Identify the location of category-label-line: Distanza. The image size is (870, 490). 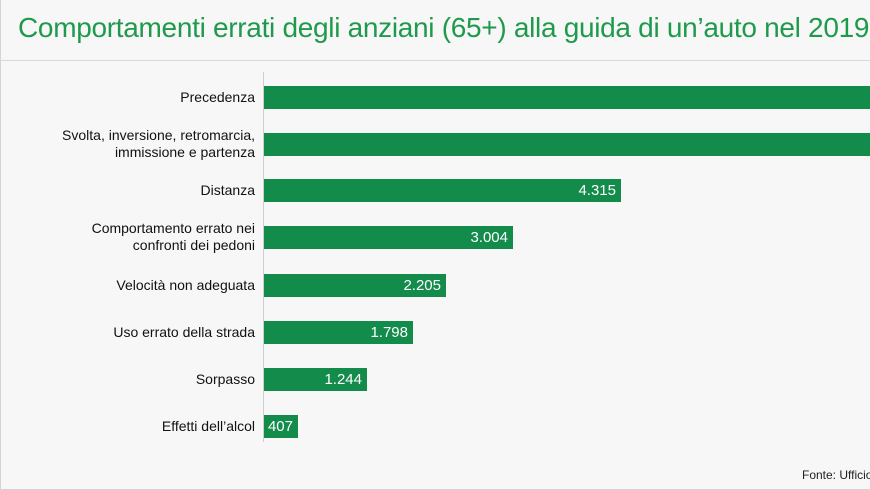
(227, 189).